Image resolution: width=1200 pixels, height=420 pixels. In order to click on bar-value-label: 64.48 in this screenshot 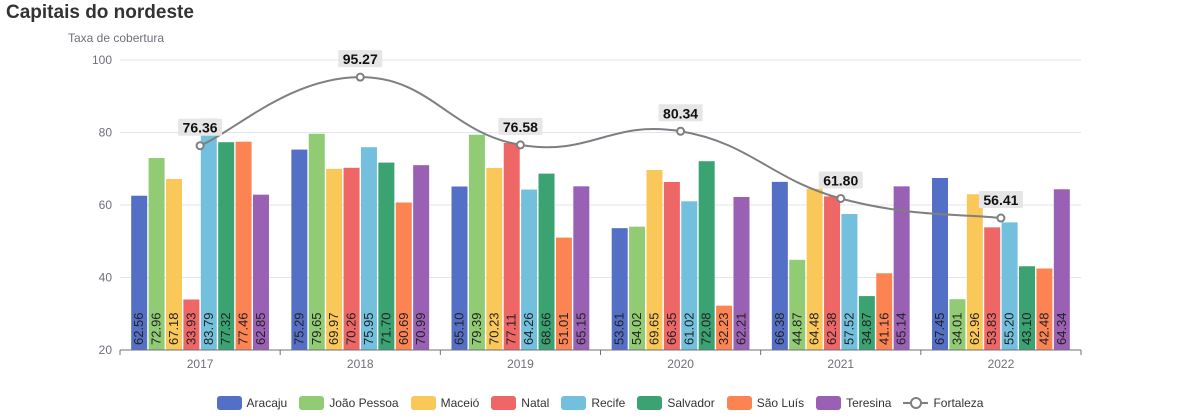, I will do `click(814, 328)`.